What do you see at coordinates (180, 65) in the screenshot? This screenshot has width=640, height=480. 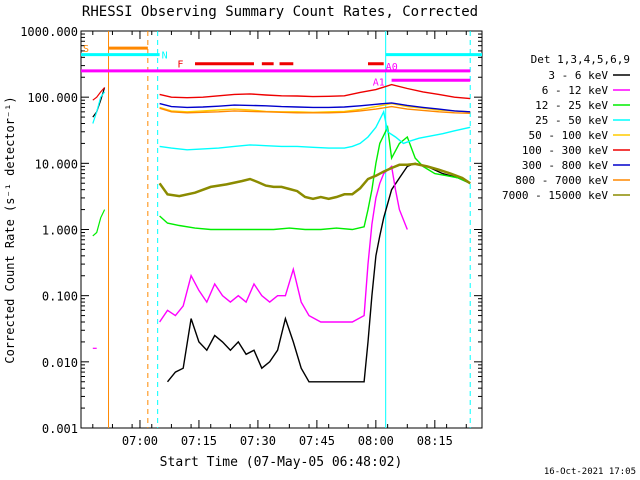 I see `flag-label: F` at bounding box center [180, 65].